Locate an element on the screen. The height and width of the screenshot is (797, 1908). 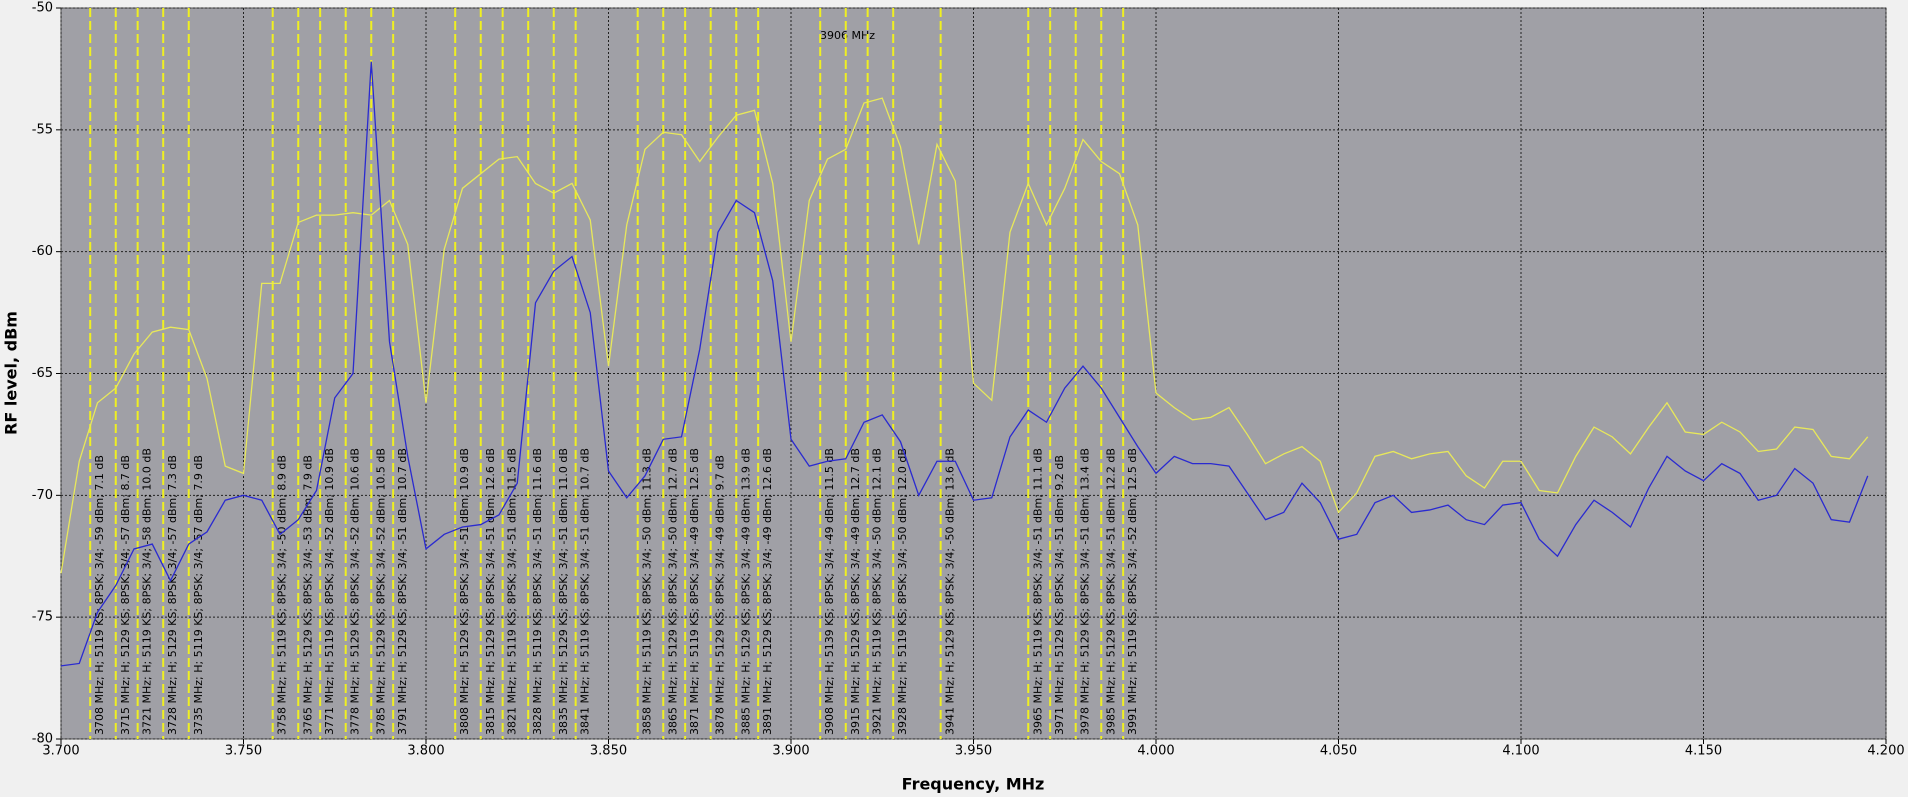
x-tick-label: 4.200 is located at coordinates (1885, 751).